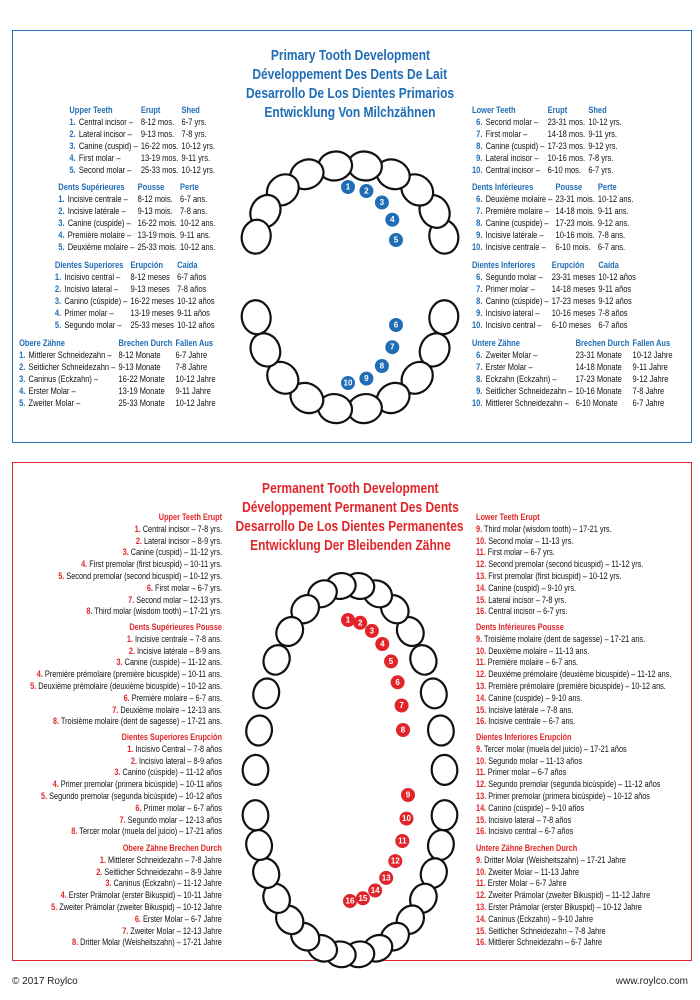 The height and width of the screenshot is (1000, 700). Describe the element at coordinates (406, 818) in the screenshot. I see `tooth-number: 10` at that location.